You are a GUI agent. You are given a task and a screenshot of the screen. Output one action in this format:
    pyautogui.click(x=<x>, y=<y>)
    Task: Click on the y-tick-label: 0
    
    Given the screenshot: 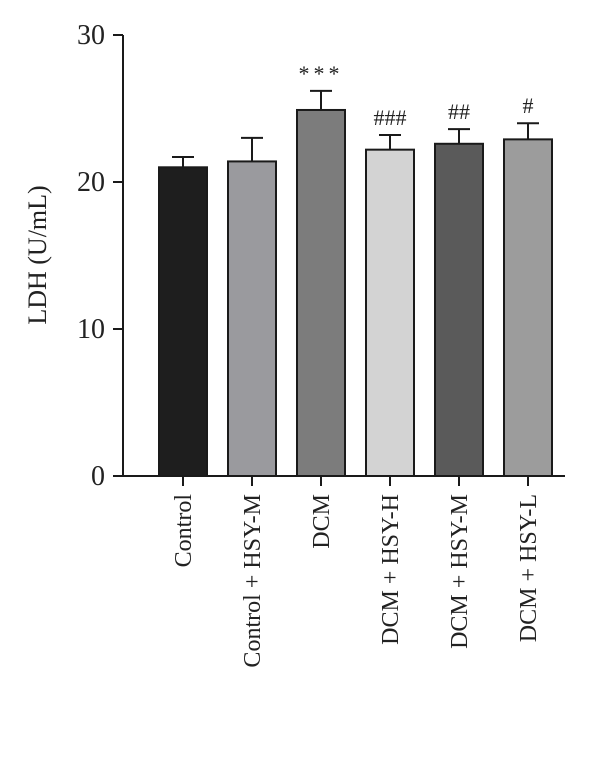 What is the action you would take?
    pyautogui.click(x=98, y=476)
    